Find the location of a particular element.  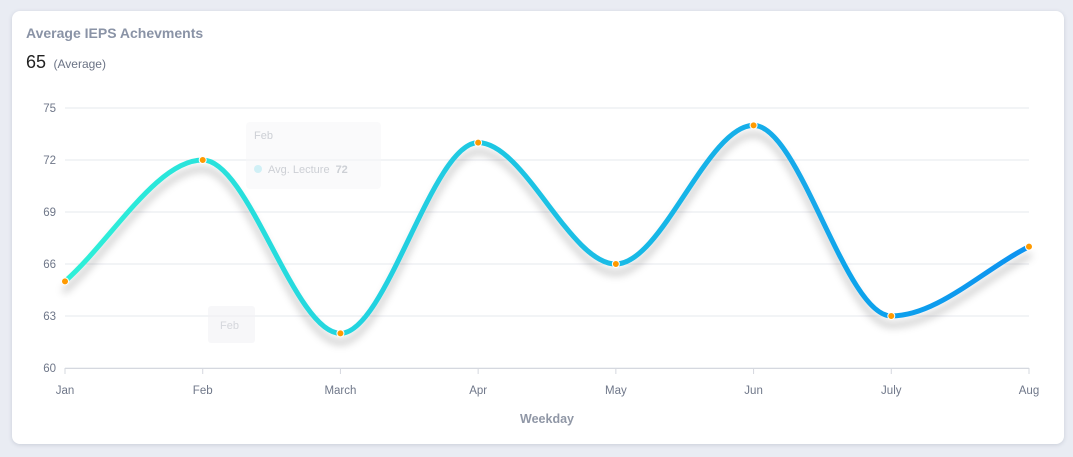

x-axis-tooltip-label: Feb is located at coordinates (229, 326).